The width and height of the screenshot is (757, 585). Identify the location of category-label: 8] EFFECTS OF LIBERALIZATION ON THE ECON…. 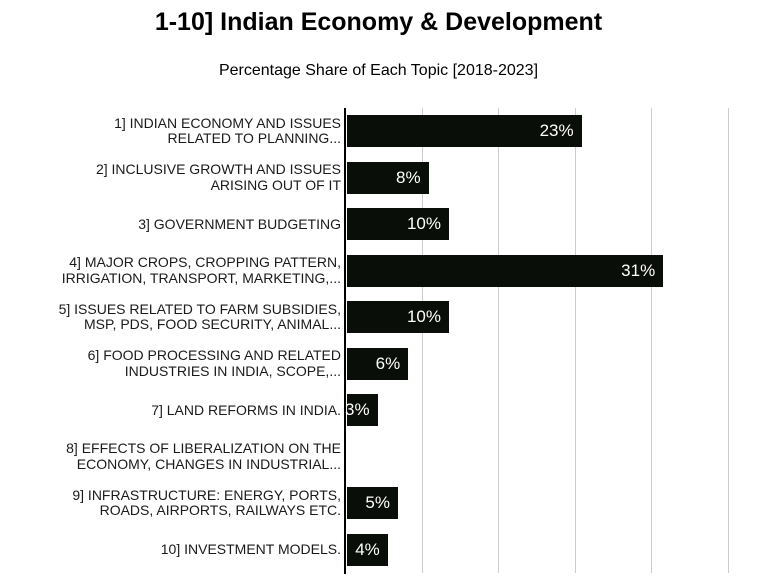
(203, 456).